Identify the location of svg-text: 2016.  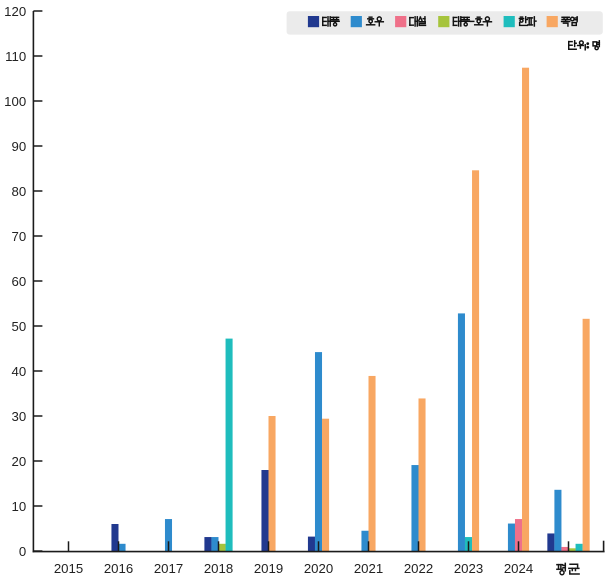
(118, 568).